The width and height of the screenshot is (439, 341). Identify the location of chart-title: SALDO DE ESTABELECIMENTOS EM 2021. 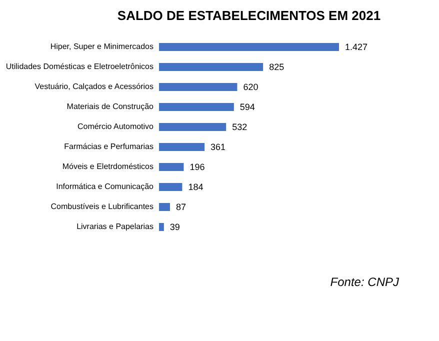
(249, 15).